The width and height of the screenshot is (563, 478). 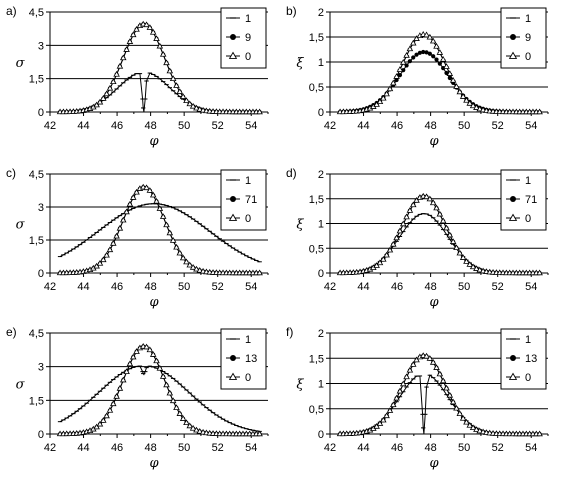 I want to click on x-tick-label: 52, so click(x=498, y=126).